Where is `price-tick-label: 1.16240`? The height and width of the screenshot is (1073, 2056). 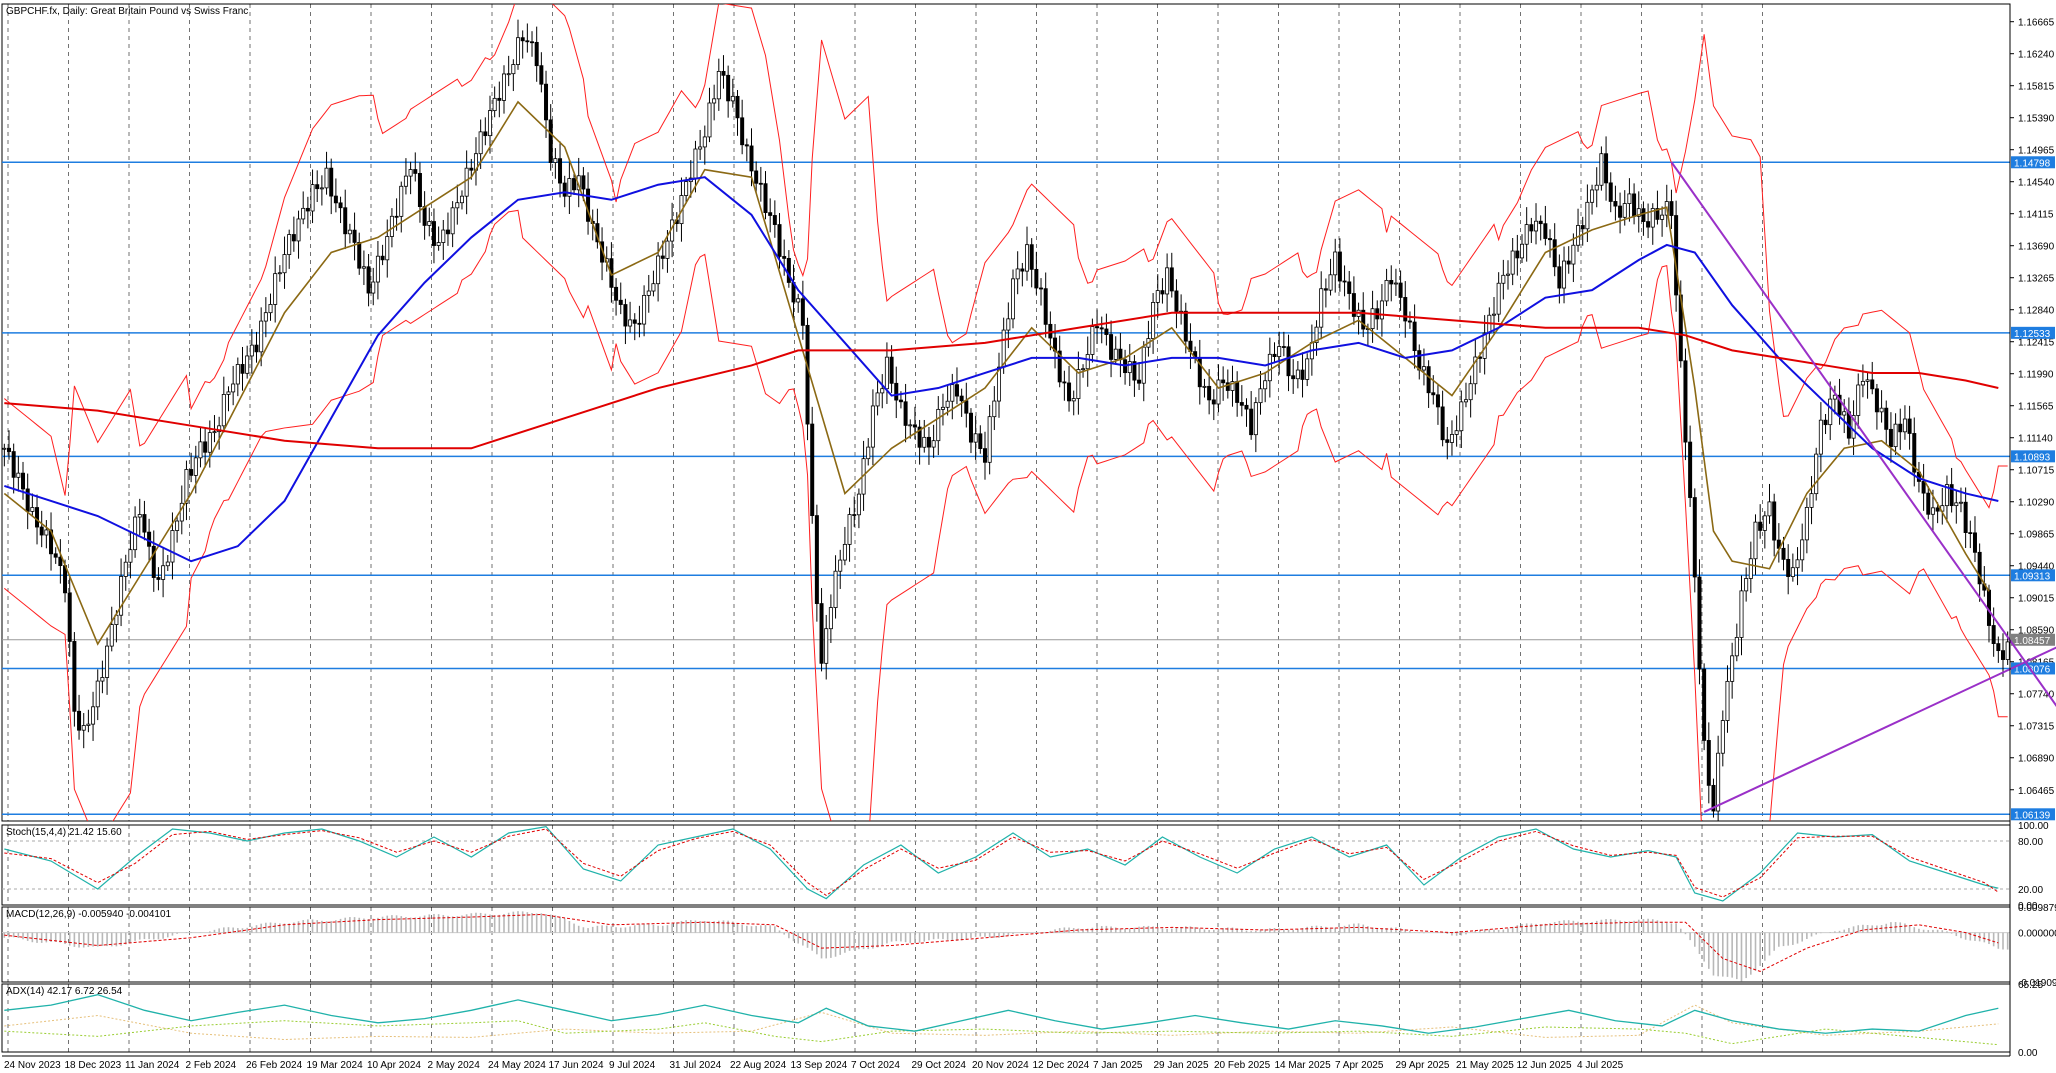
price-tick-label: 1.16240 is located at coordinates (2036, 55).